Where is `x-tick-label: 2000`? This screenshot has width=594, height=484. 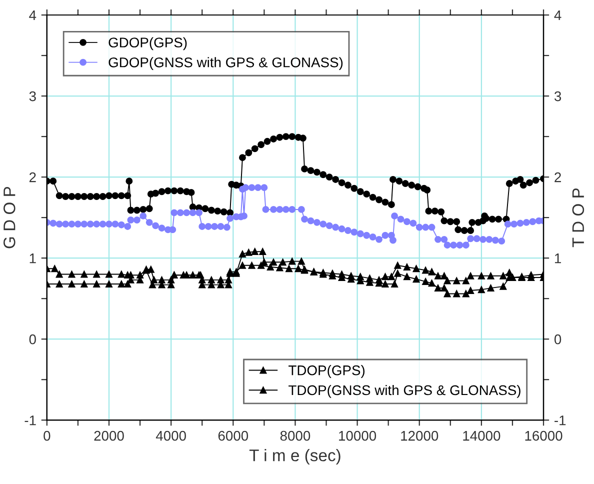
x-tick-label: 2000 is located at coordinates (109, 435).